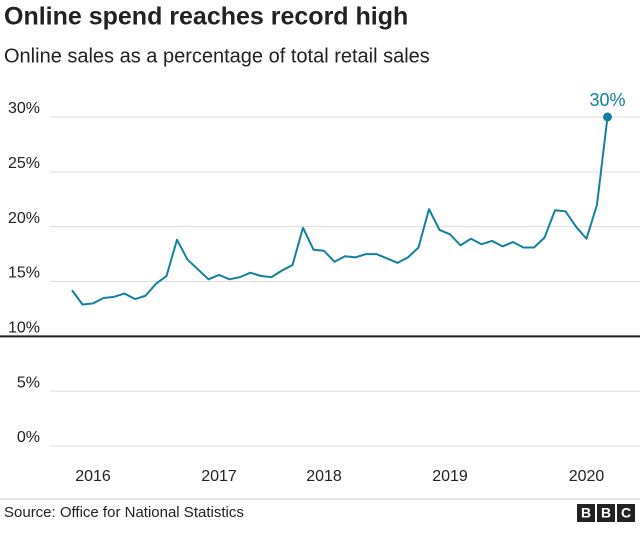 This screenshot has width=640, height=547. Describe the element at coordinates (607, 117) in the screenshot. I see `point` at that location.